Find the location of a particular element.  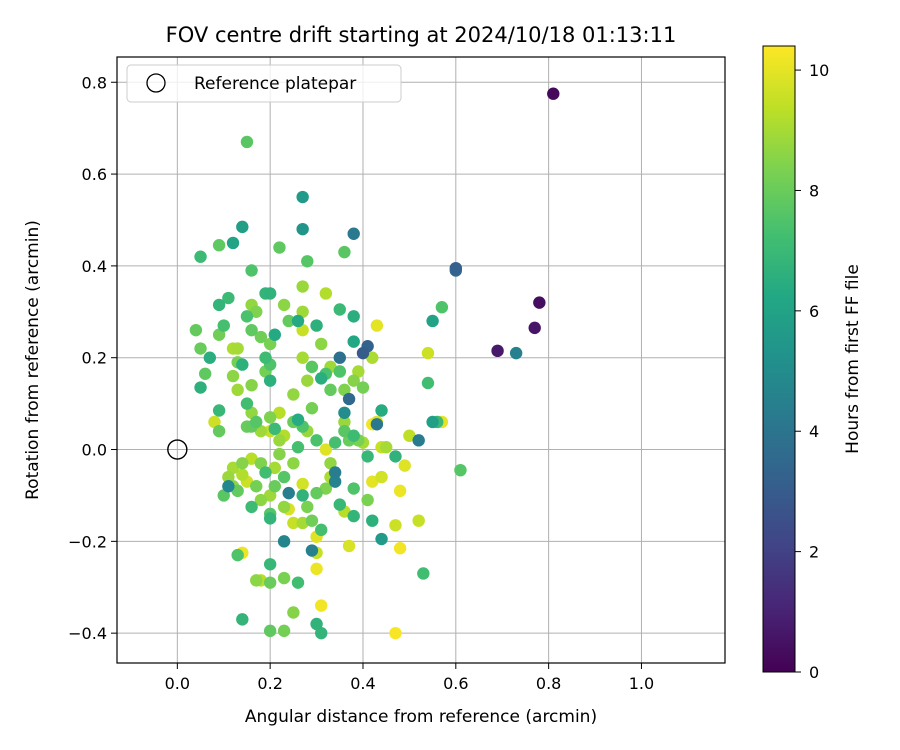

x-axis-label: Angular distance from reference (arcmin) is located at coordinates (421, 717).